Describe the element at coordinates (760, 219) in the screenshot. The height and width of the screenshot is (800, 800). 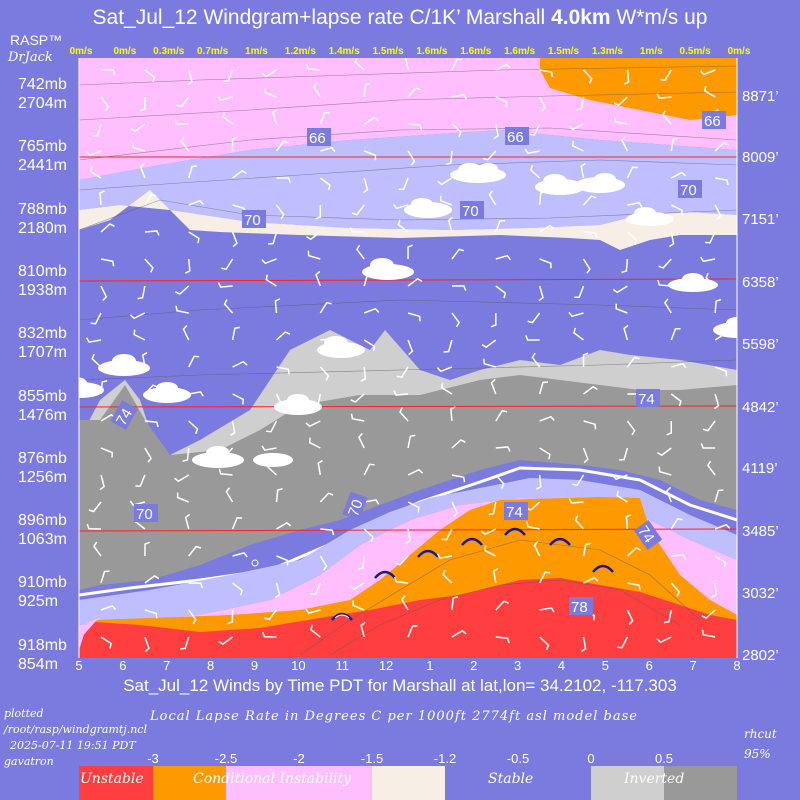
I see `height-ft-label: 7151’` at that location.